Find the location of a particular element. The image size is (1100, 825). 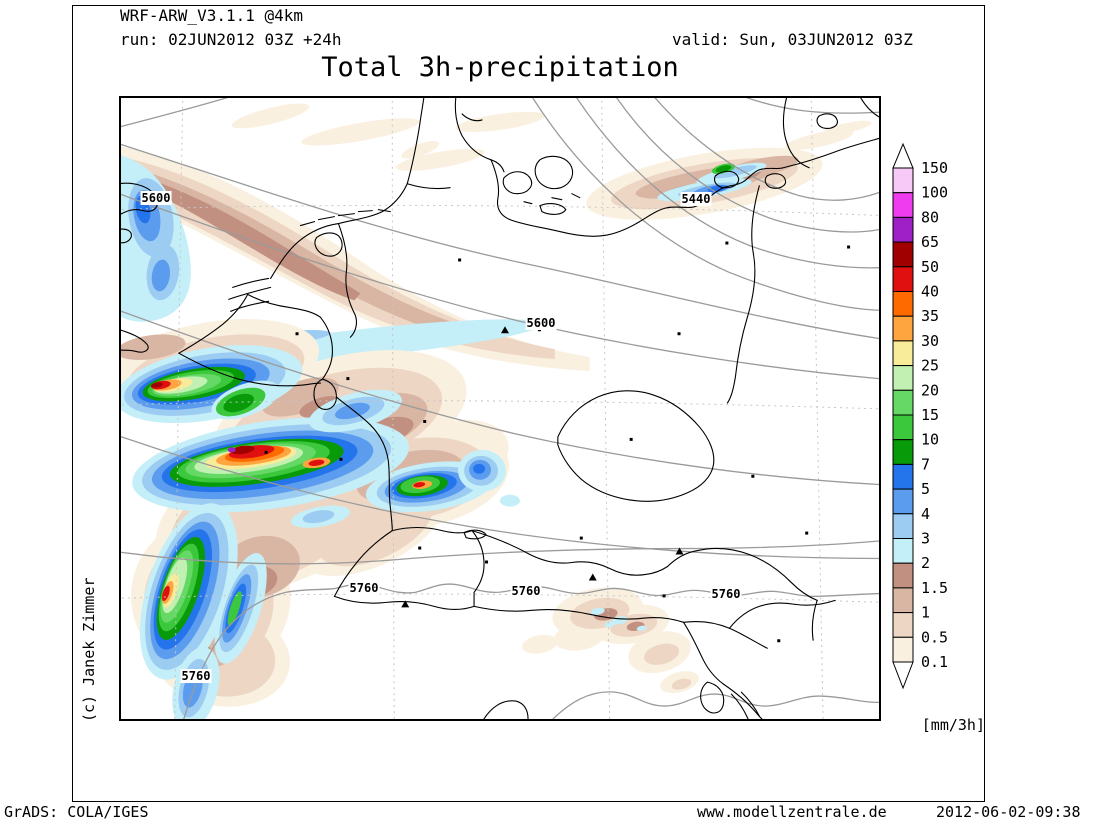

colorbar-level-label: 65 is located at coordinates (930, 242).